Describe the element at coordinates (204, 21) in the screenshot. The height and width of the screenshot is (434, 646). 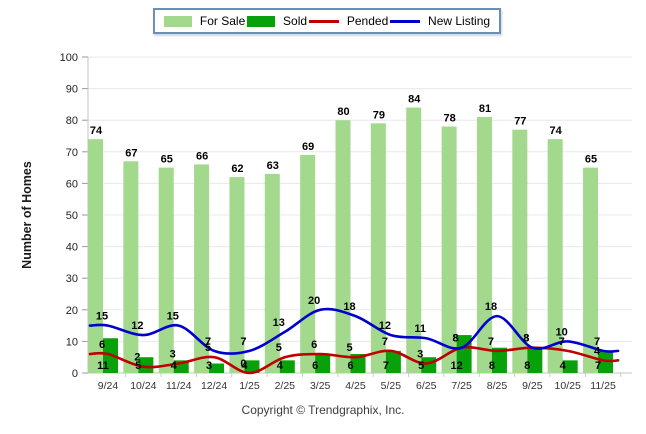
I see `legend-item-for-sale: For Sale` at that location.